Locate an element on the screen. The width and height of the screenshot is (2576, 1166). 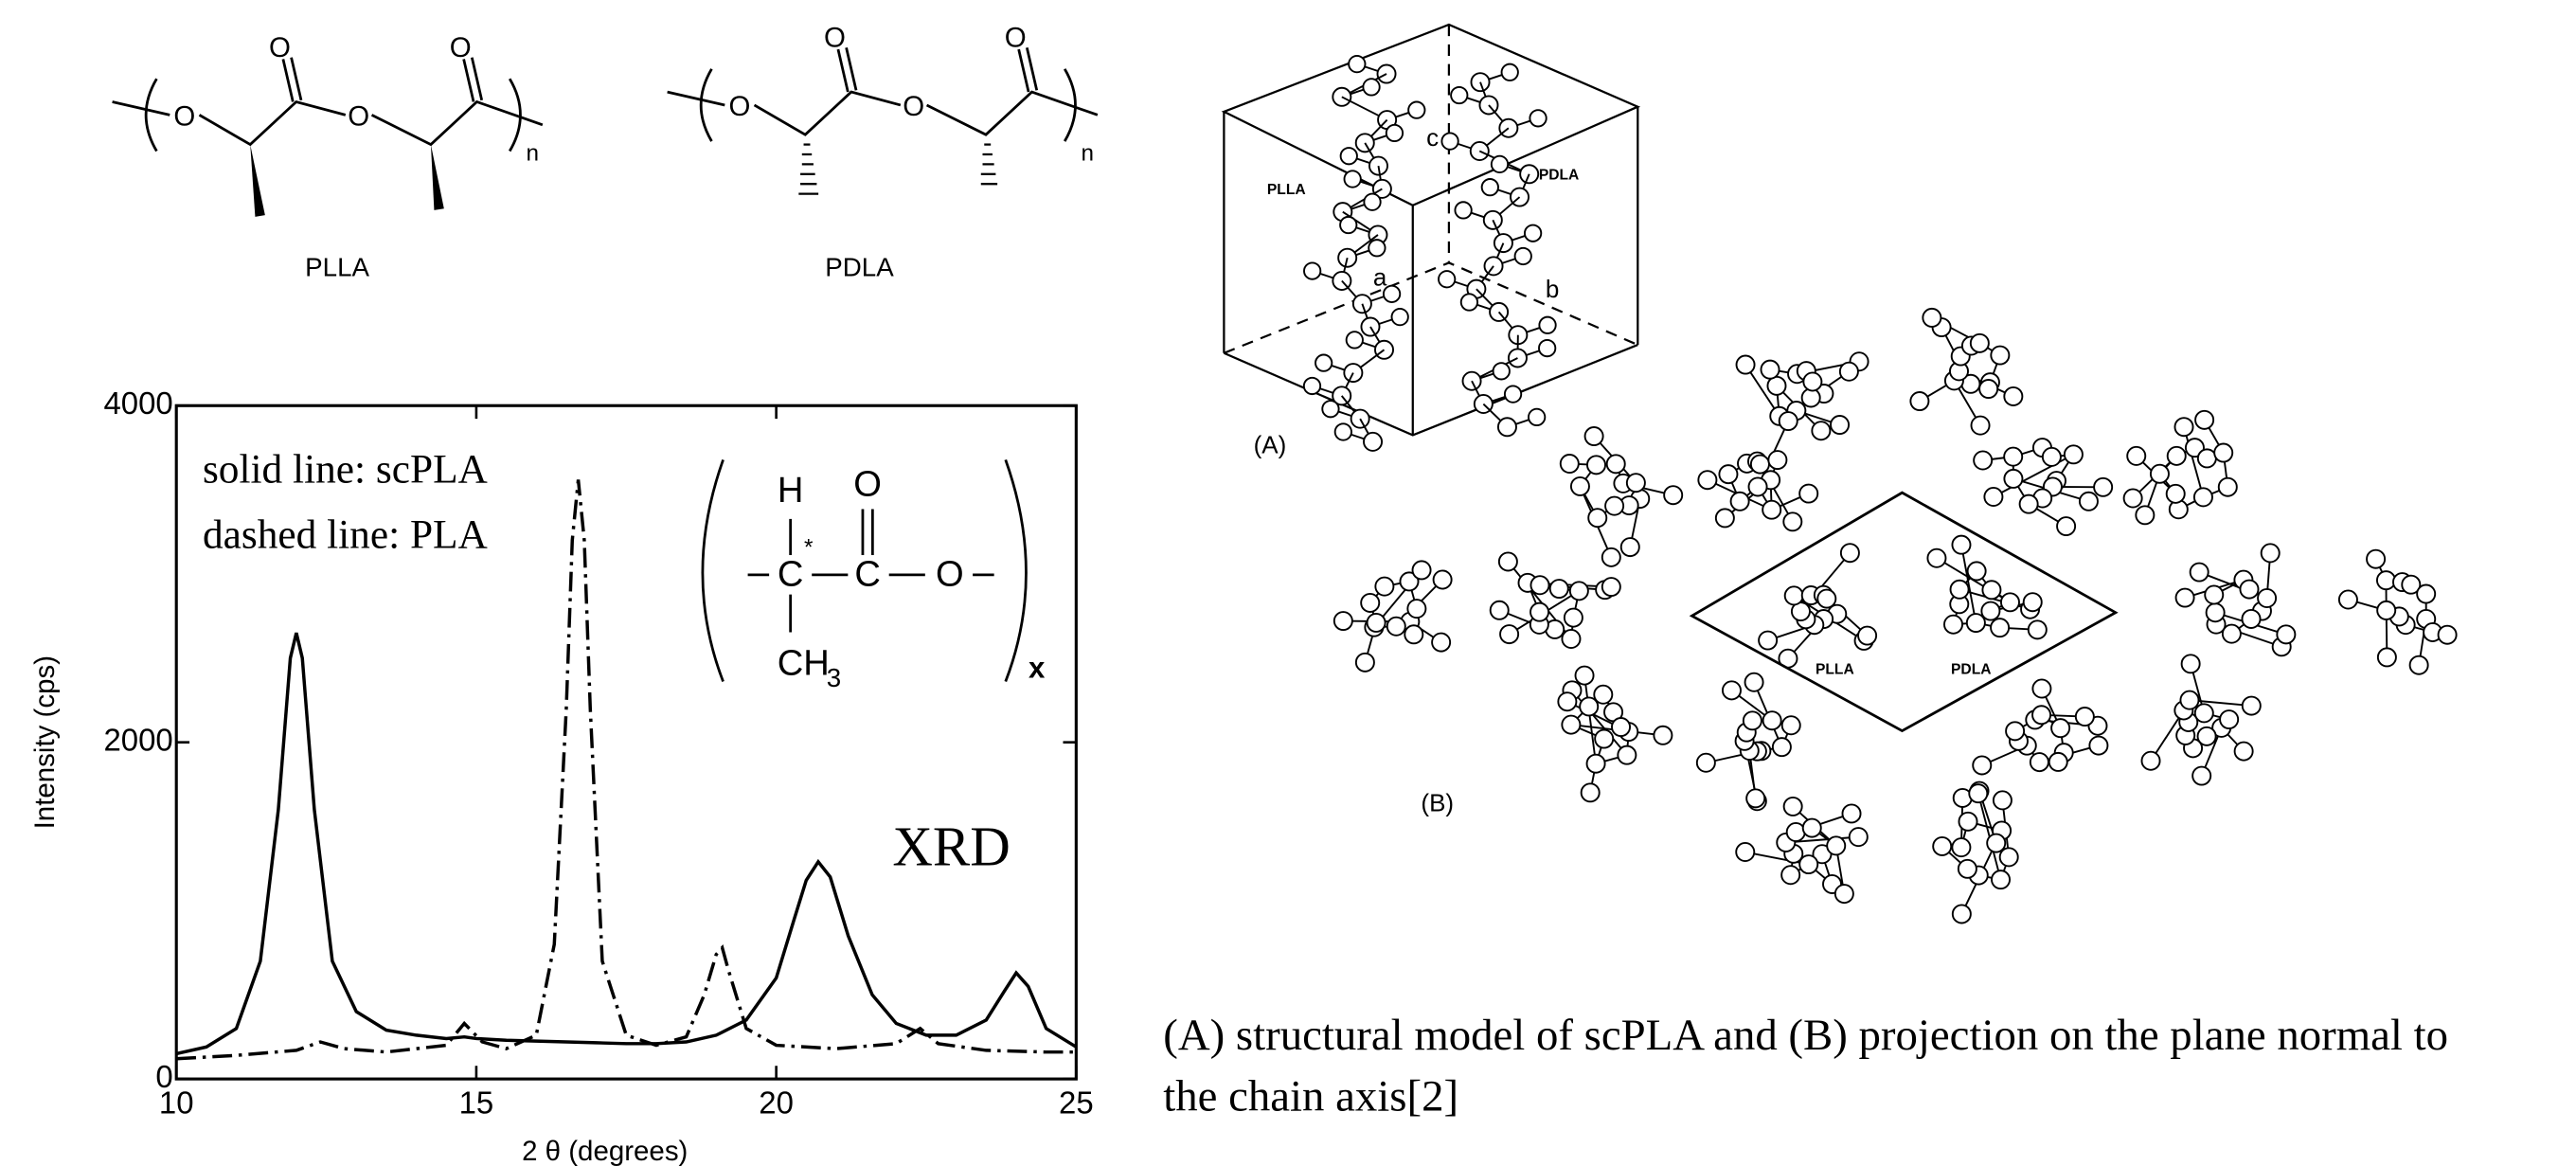
axis-label: c is located at coordinates (1432, 137).